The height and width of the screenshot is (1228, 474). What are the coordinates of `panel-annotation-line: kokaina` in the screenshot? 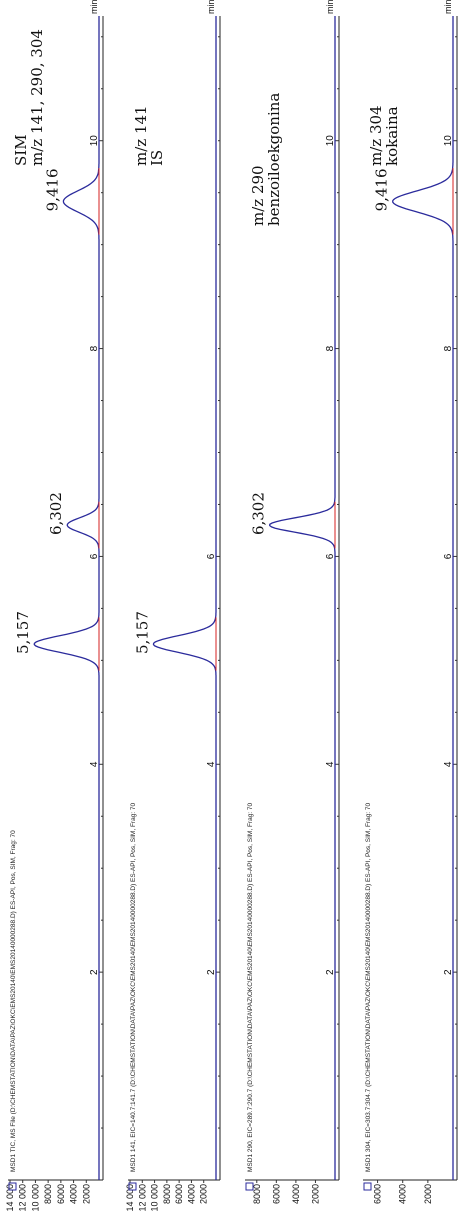 It's located at (392, 136).